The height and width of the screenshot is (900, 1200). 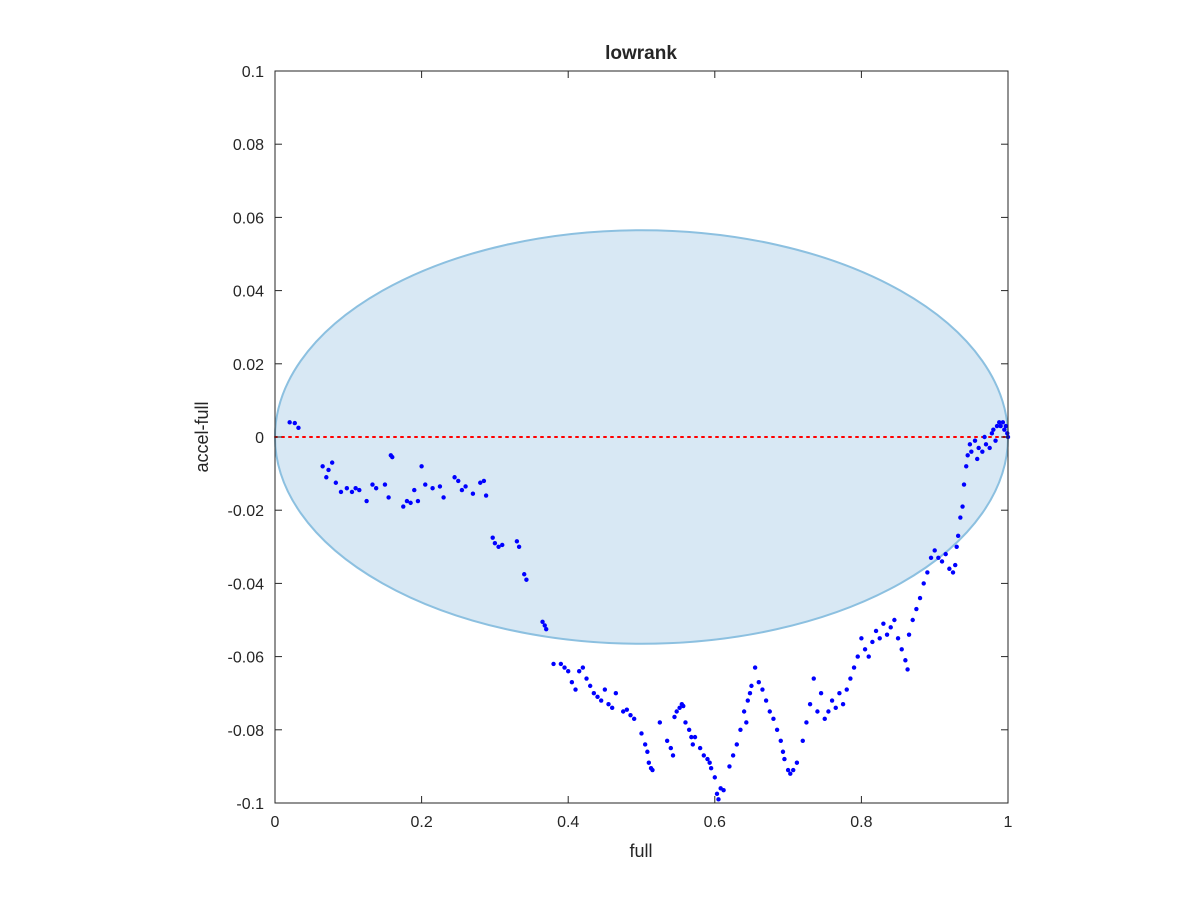 What do you see at coordinates (246, 658) in the screenshot?
I see `y-tick-label: -0.06` at bounding box center [246, 658].